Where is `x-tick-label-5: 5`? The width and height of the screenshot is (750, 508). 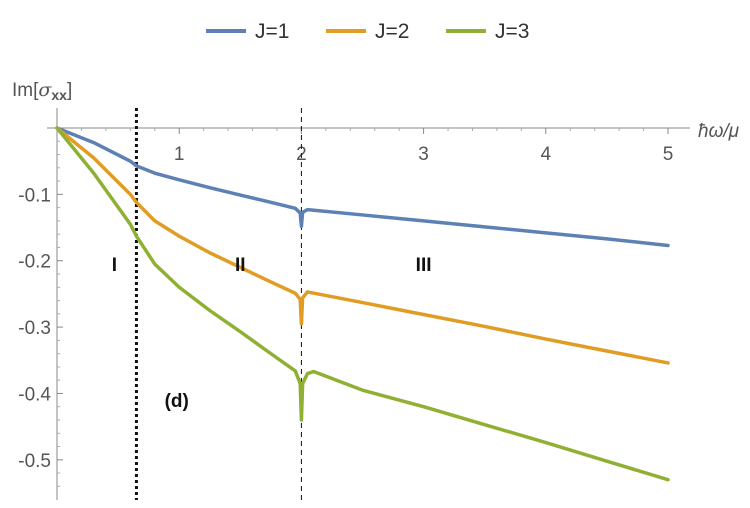
x-tick-label-5: 5 is located at coordinates (668, 154).